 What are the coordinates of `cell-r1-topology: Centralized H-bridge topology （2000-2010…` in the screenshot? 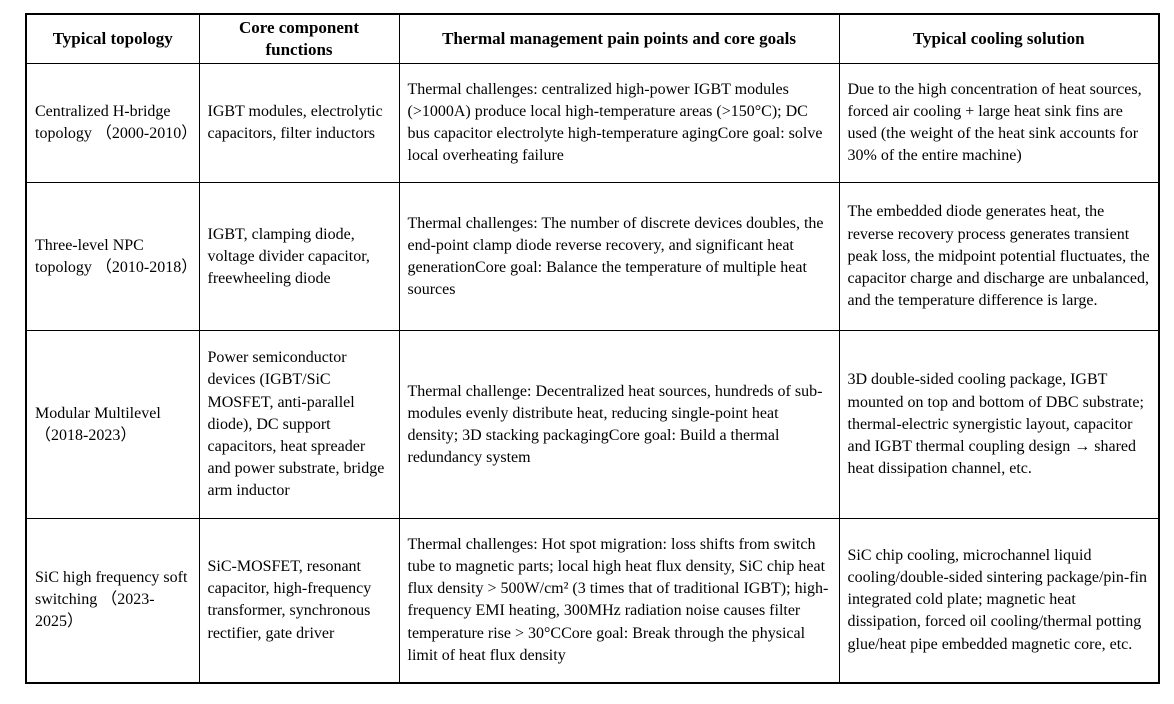 It's located at (112, 123).